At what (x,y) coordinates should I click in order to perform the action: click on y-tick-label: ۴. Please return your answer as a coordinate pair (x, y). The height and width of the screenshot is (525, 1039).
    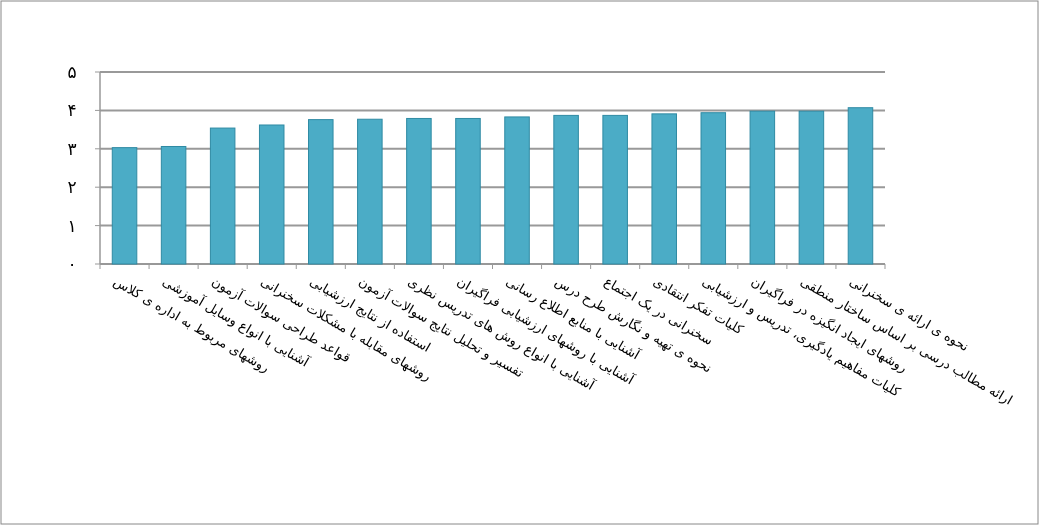
    Looking at the image, I should click on (72, 110).